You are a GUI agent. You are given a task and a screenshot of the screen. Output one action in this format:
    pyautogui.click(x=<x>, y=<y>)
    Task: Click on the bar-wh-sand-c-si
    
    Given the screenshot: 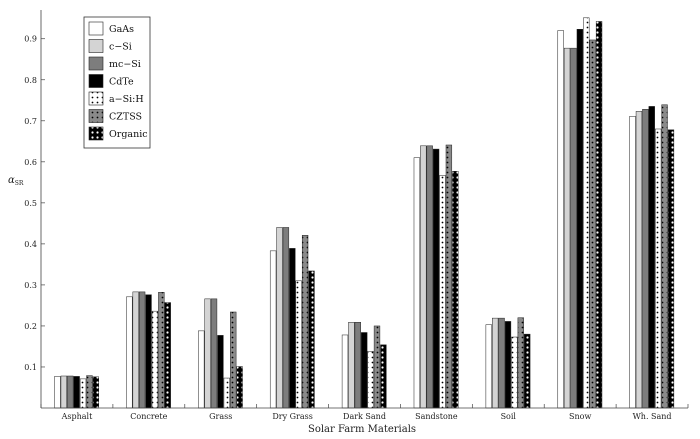 What is the action you would take?
    pyautogui.click(x=639, y=260)
    